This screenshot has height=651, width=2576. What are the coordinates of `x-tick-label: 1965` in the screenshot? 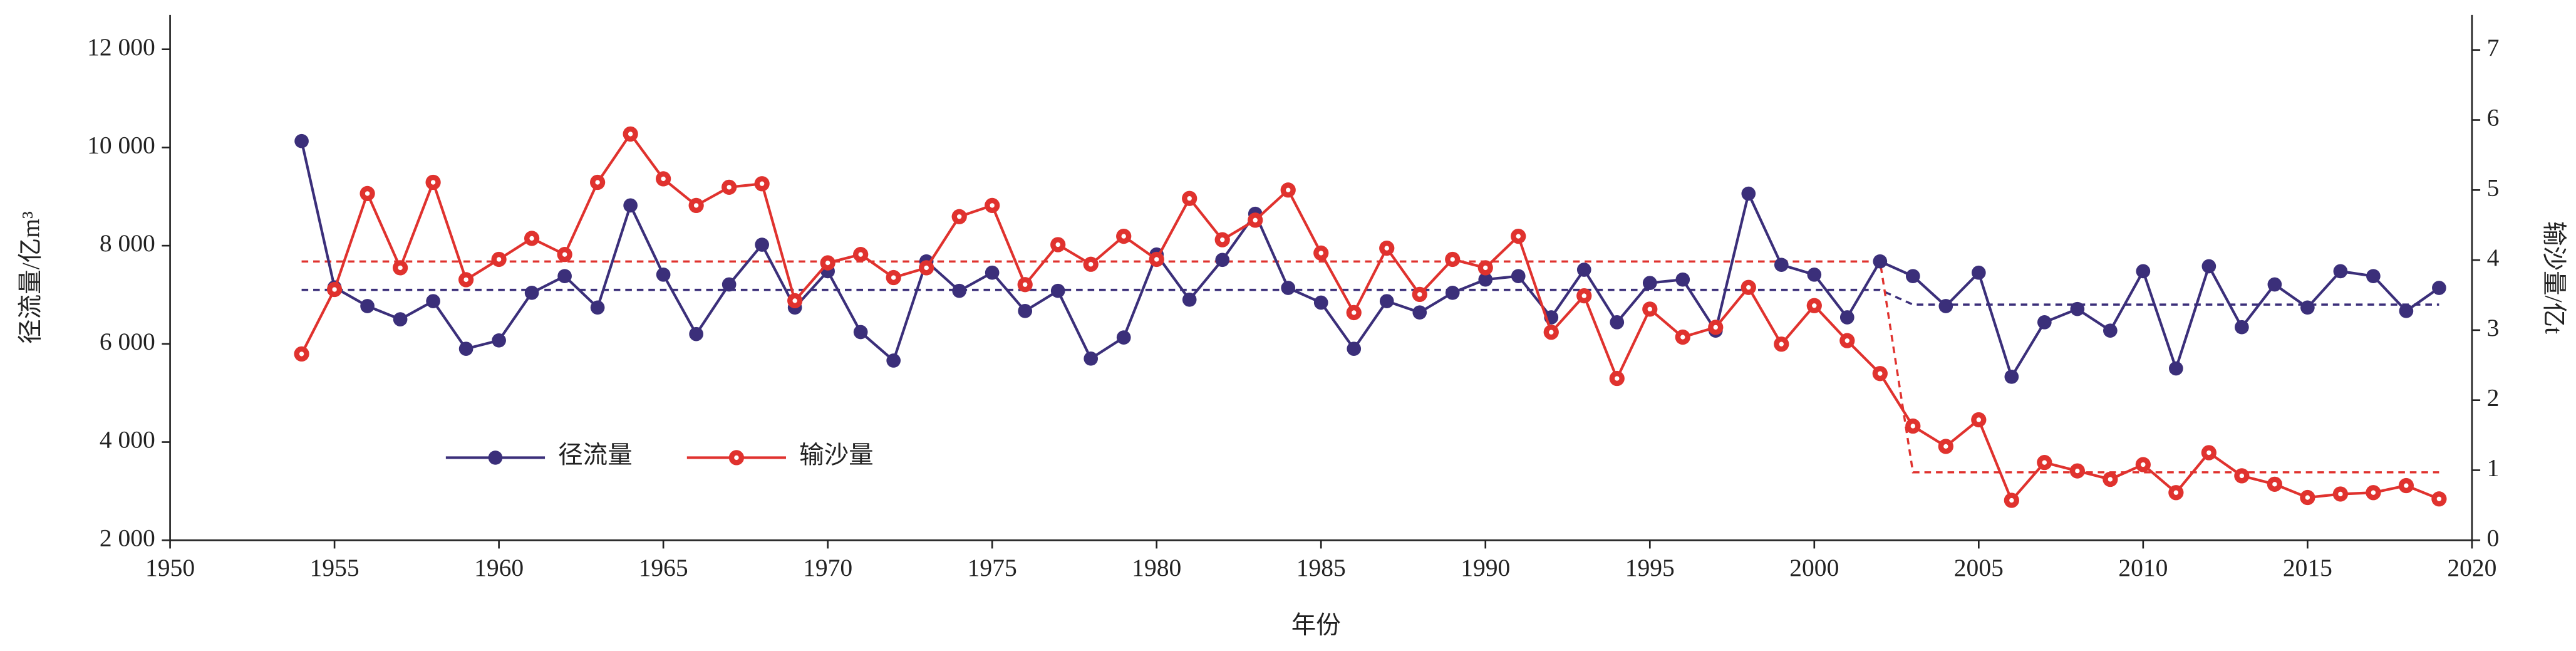 It's located at (663, 567).